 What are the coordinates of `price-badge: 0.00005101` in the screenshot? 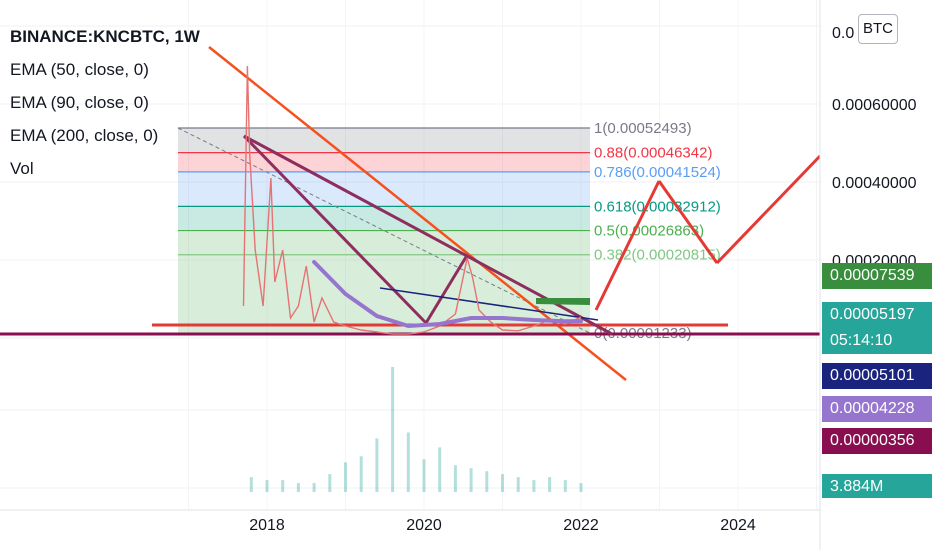 It's located at (877, 376).